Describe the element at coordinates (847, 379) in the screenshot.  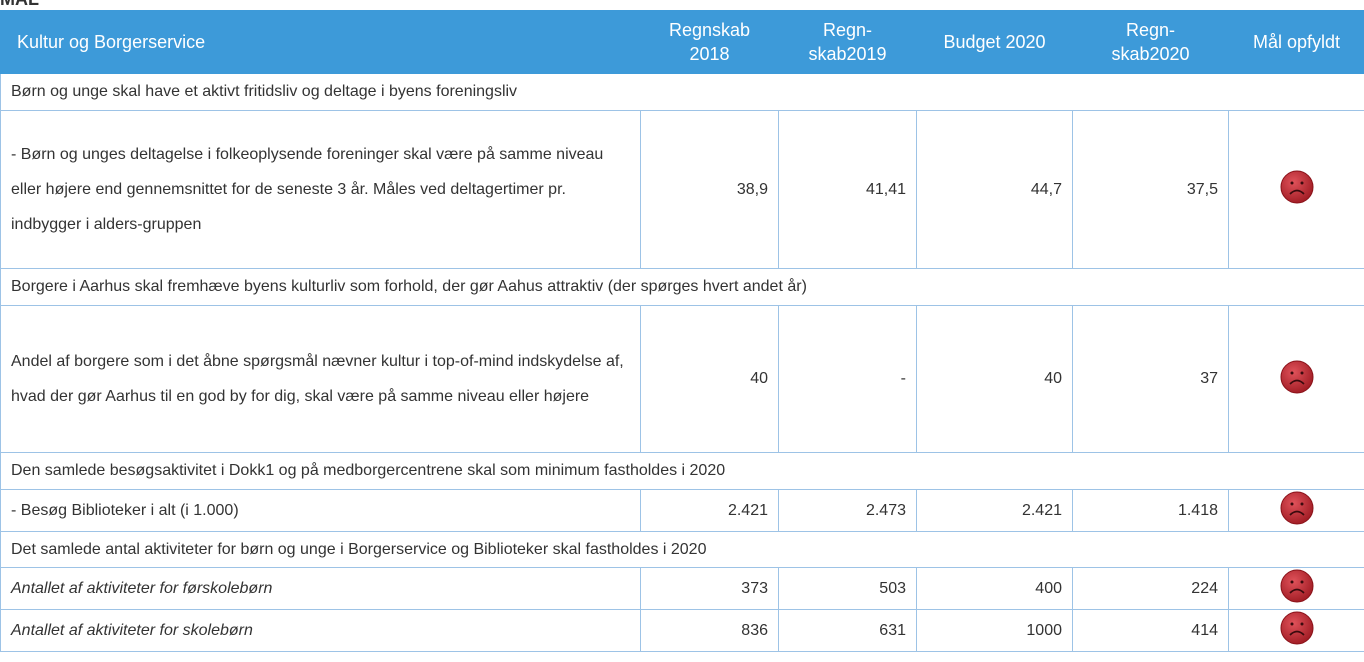
I see `value-cell: -` at that location.